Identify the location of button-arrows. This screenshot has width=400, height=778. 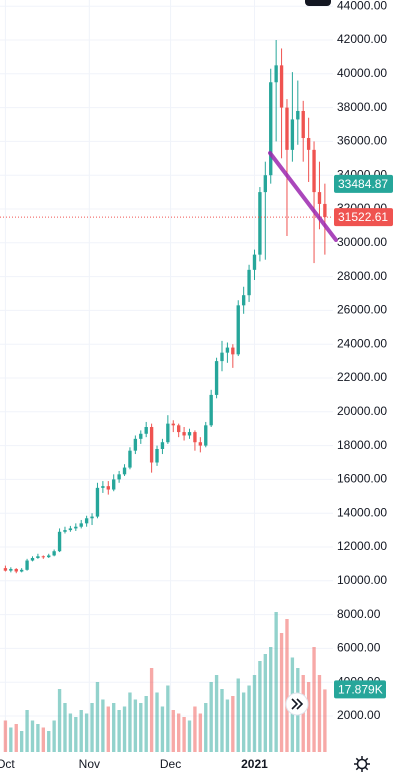
(297, 704).